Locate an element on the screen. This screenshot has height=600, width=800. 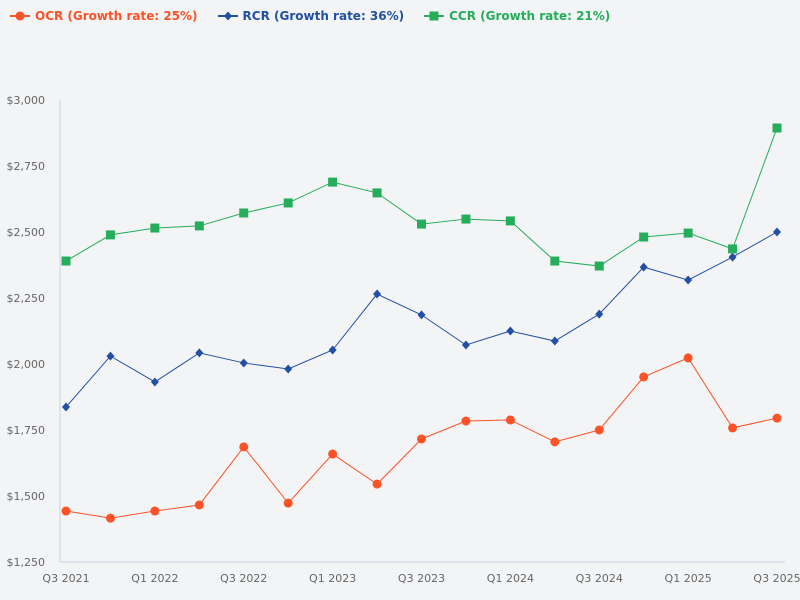
legend-label: CCR (Growth rate: 21%) is located at coordinates (530, 16).